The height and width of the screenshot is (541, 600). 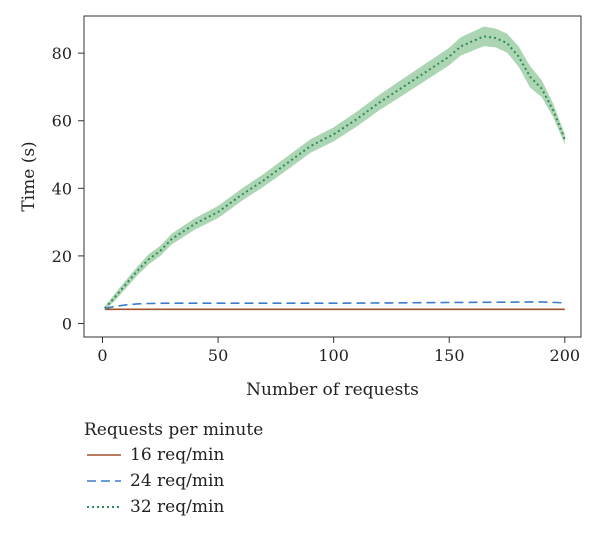 I want to click on y-tick-label: 60, so click(x=62, y=121).